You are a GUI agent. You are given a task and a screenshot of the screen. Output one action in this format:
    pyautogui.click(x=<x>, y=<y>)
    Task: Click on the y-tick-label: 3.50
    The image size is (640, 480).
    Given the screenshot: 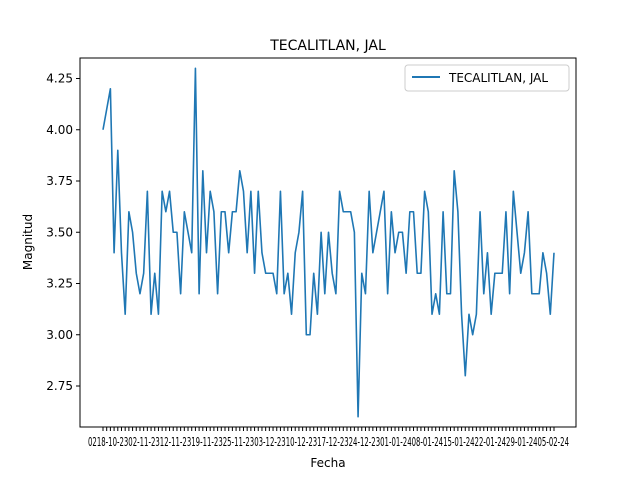 What is the action you would take?
    pyautogui.click(x=59, y=232)
    